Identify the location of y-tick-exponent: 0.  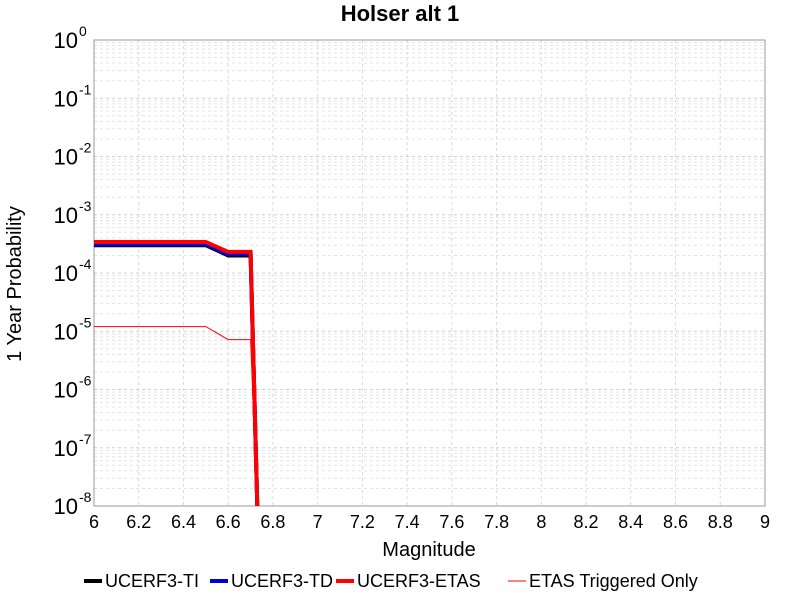
(83, 31).